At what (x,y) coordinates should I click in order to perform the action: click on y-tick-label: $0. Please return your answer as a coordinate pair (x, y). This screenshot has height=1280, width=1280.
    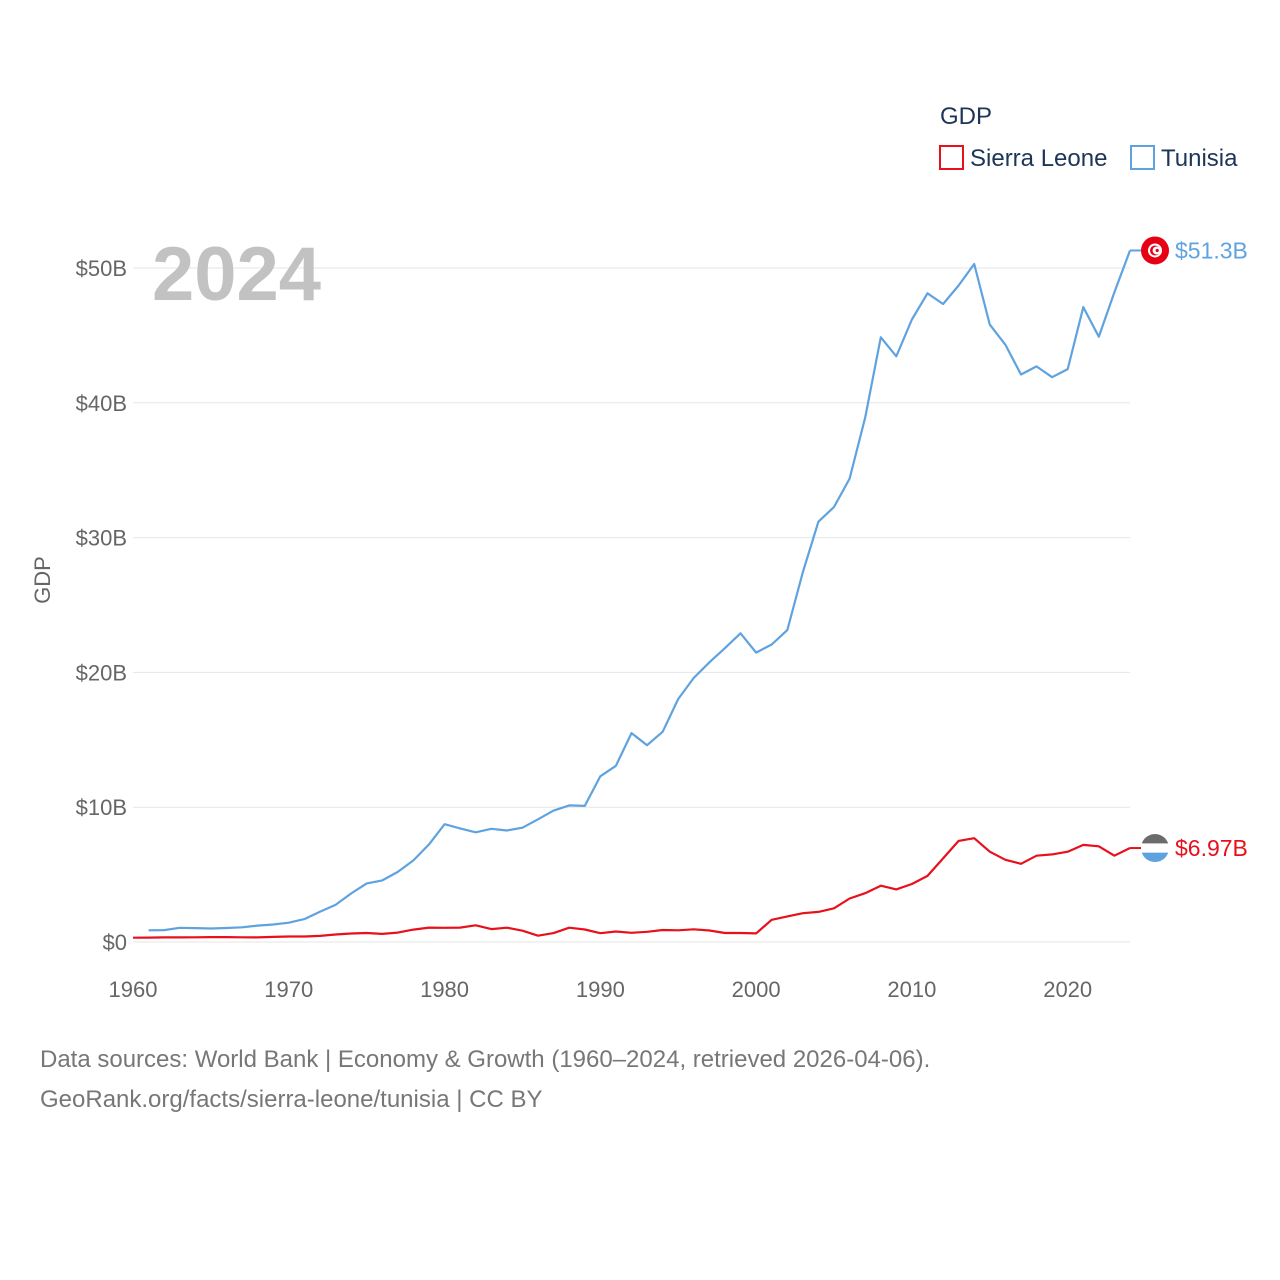
    Looking at the image, I should click on (115, 942).